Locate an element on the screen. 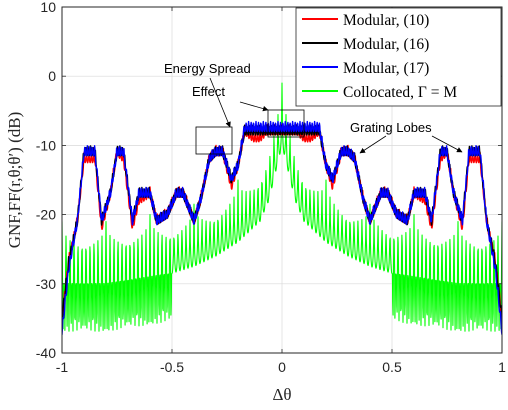 Image resolution: width=508 pixels, height=410 pixels. x-tick-label: 0 is located at coordinates (282, 367).